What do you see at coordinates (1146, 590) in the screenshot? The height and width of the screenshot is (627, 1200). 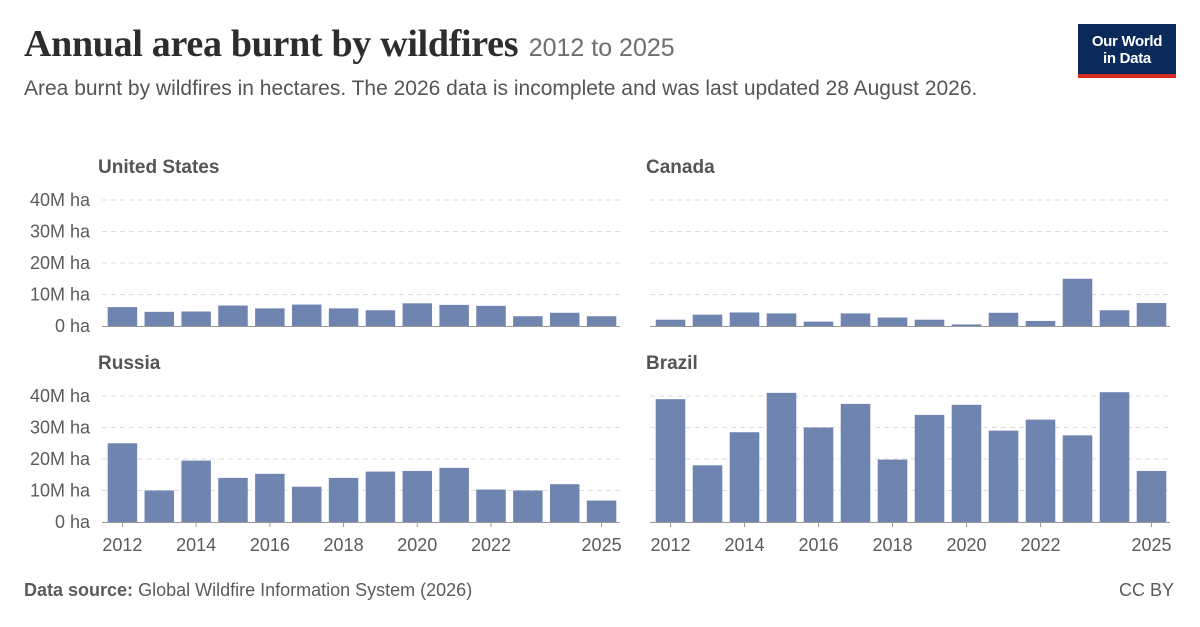 I see `license-link: CC BY` at bounding box center [1146, 590].